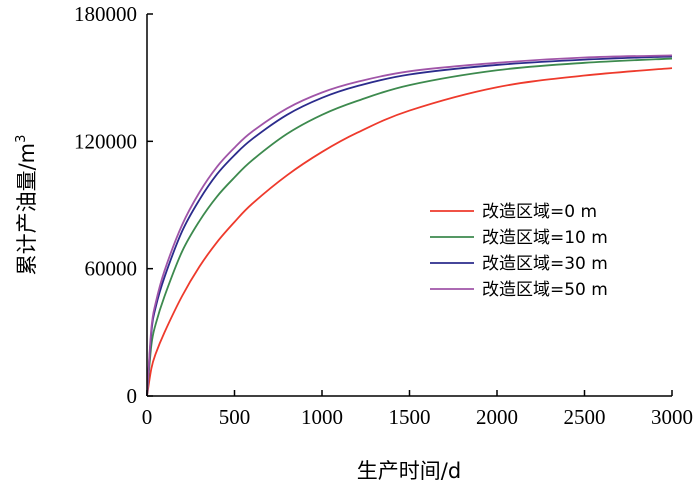 This screenshot has height=492, width=700. What do you see at coordinates (111, 269) in the screenshot?
I see `y-tick-label: 60000` at bounding box center [111, 269].